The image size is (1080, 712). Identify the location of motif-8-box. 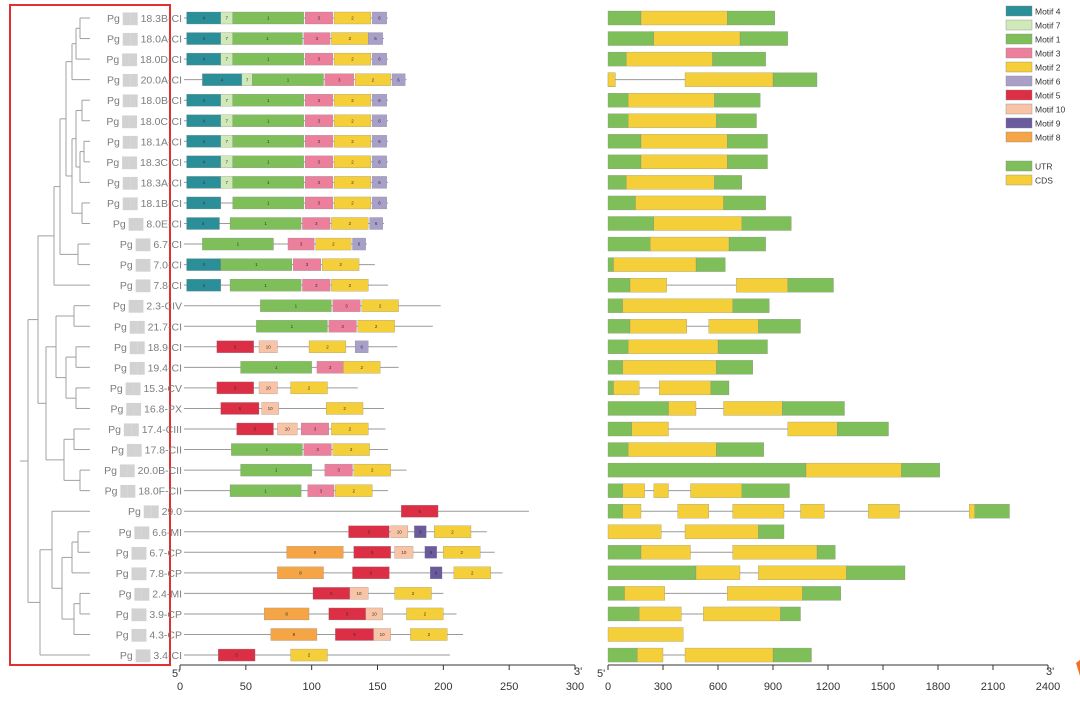
(300, 572).